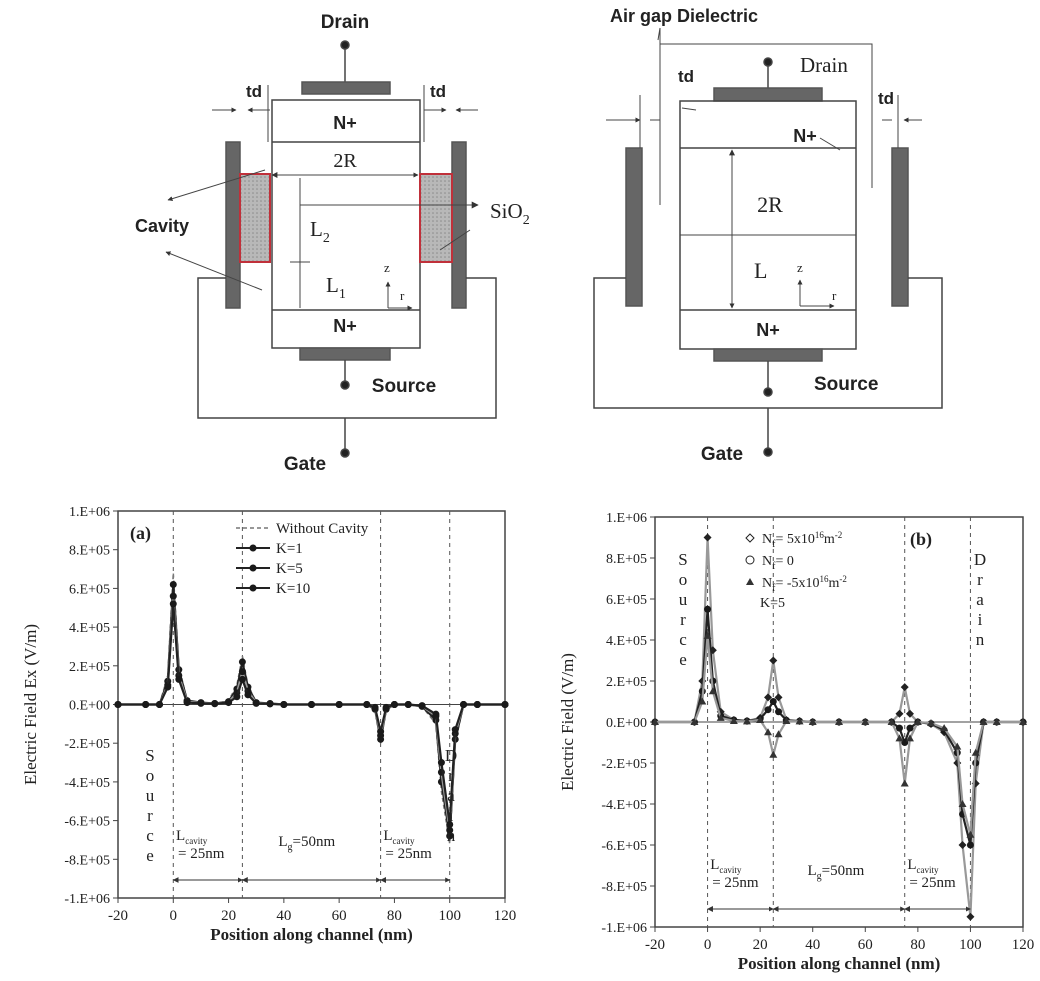 The width and height of the screenshot is (1040, 981). Describe the element at coordinates (255, 218) in the screenshot. I see `cavity-left` at that location.